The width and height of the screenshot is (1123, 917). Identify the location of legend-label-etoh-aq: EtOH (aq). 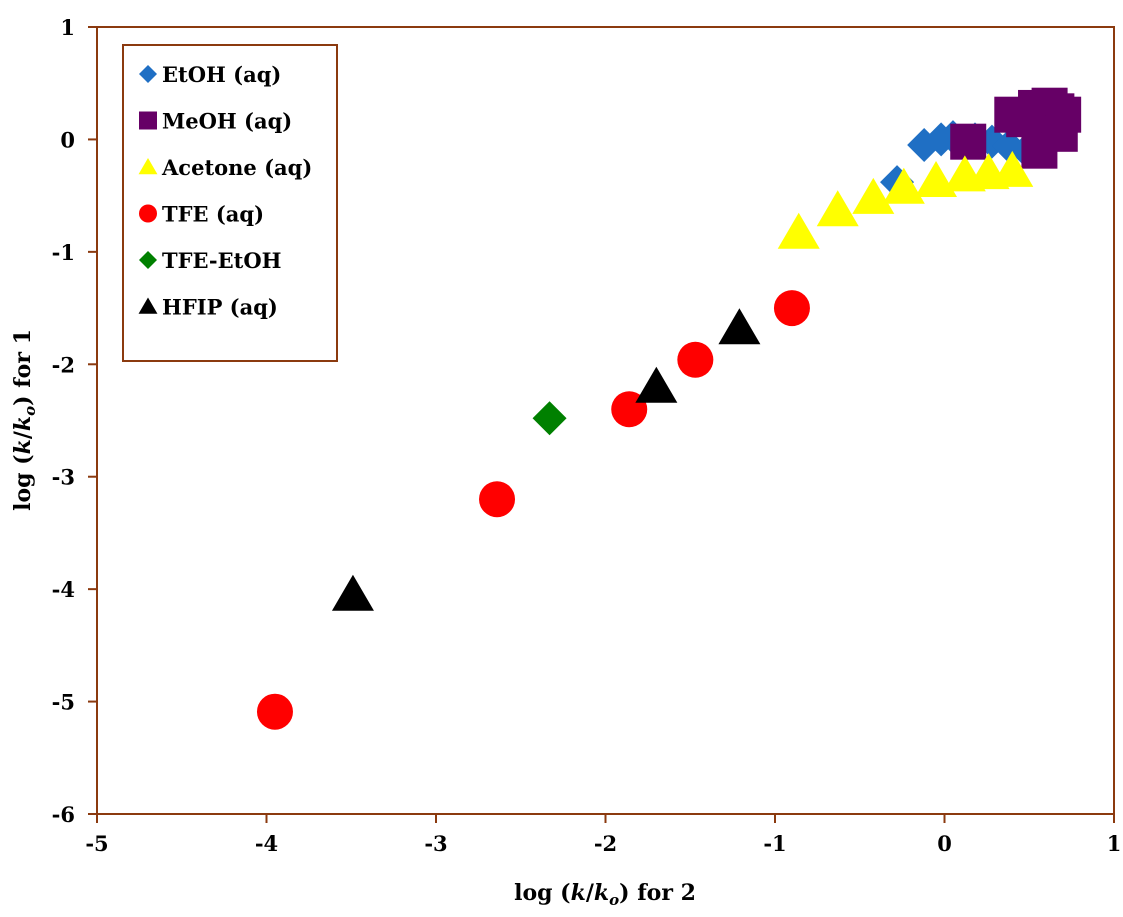
(221, 74).